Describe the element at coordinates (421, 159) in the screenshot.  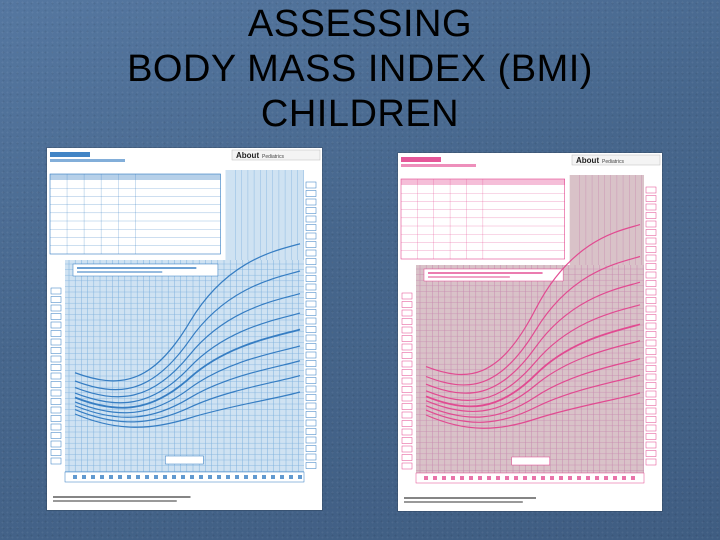
I see `chart-heading-mark` at that location.